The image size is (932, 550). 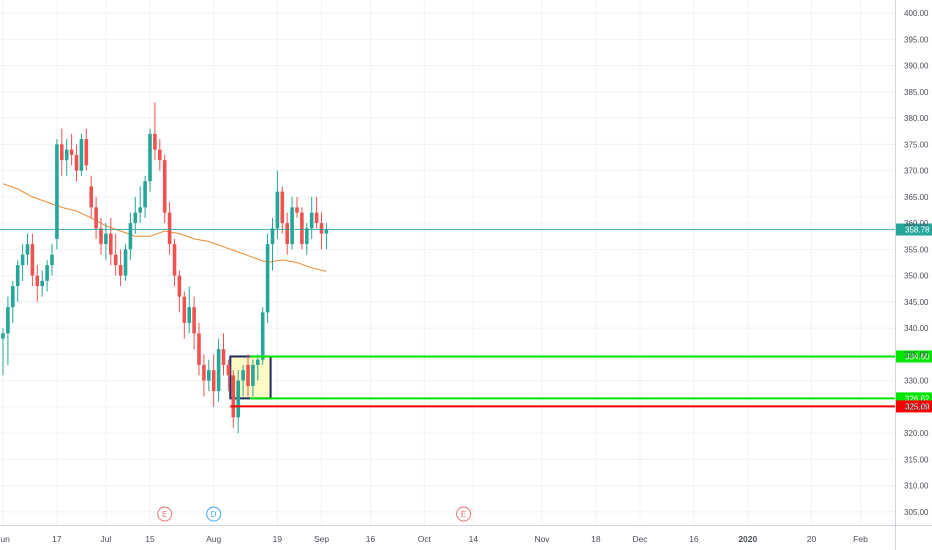 I want to click on x-tick-label: 16, so click(x=371, y=539).